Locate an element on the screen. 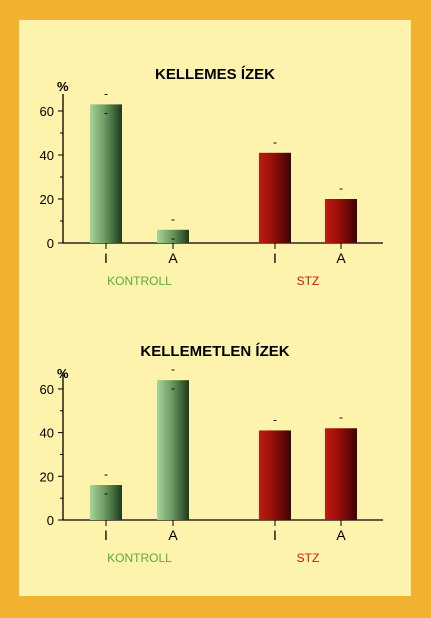  y-unit-label: % is located at coordinates (63, 86).